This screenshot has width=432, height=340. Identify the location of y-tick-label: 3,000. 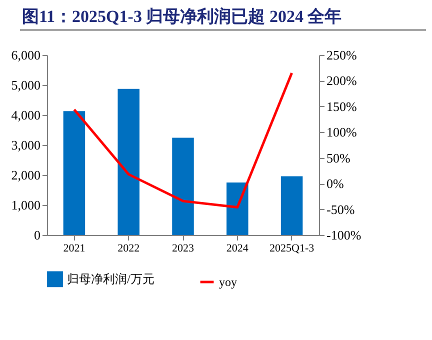
(25, 145).